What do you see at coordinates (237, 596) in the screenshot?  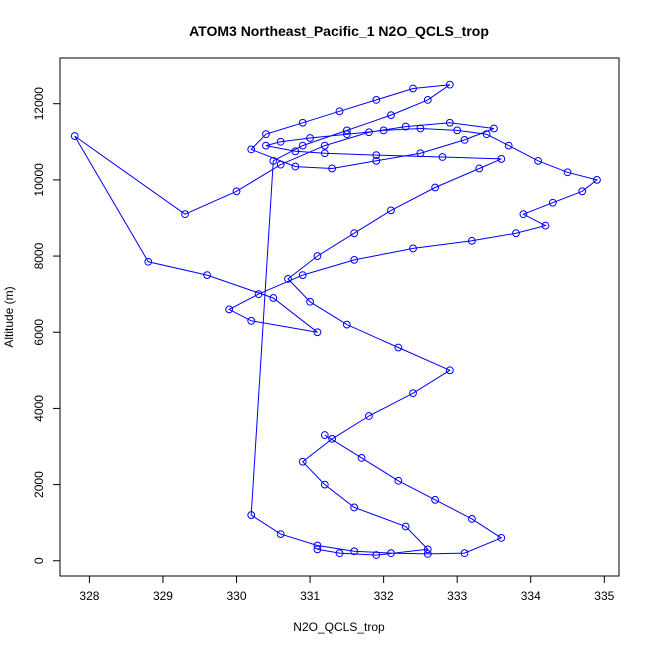 I see `x-tick-label: 330` at bounding box center [237, 596].